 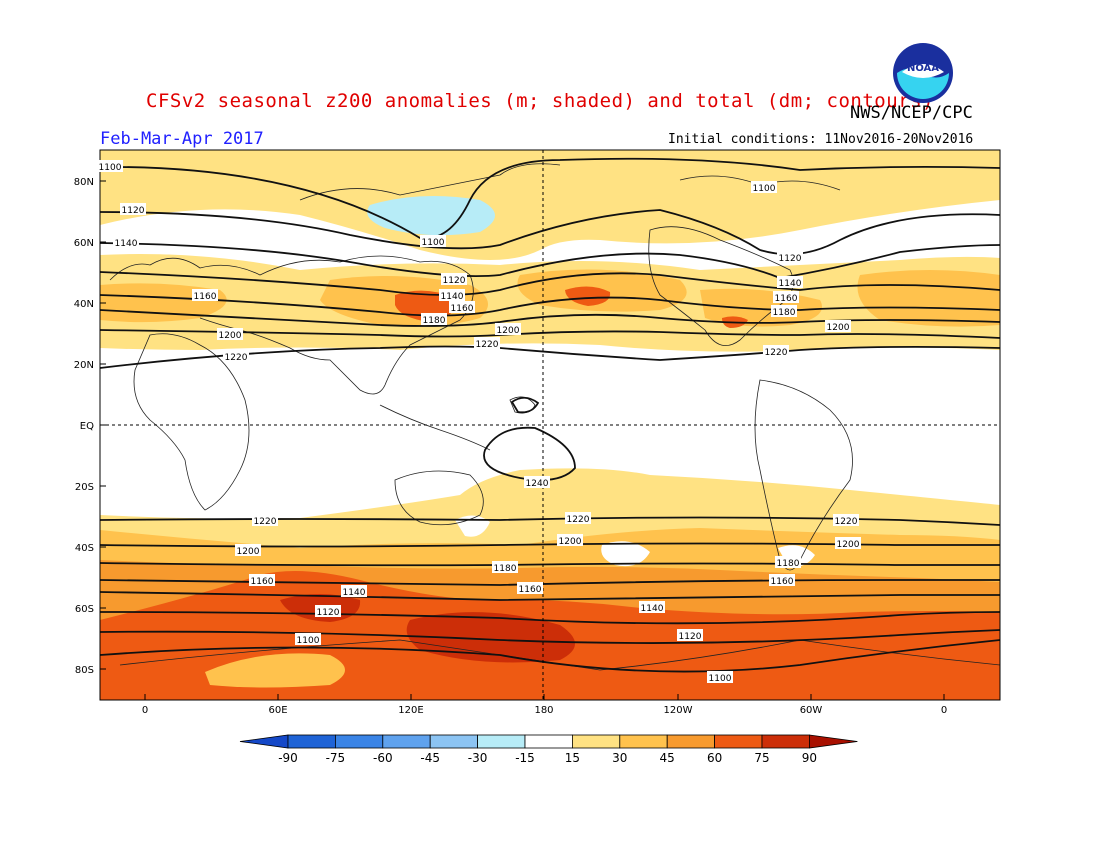 I want to click on lat-label: 80N, so click(x=84, y=182).